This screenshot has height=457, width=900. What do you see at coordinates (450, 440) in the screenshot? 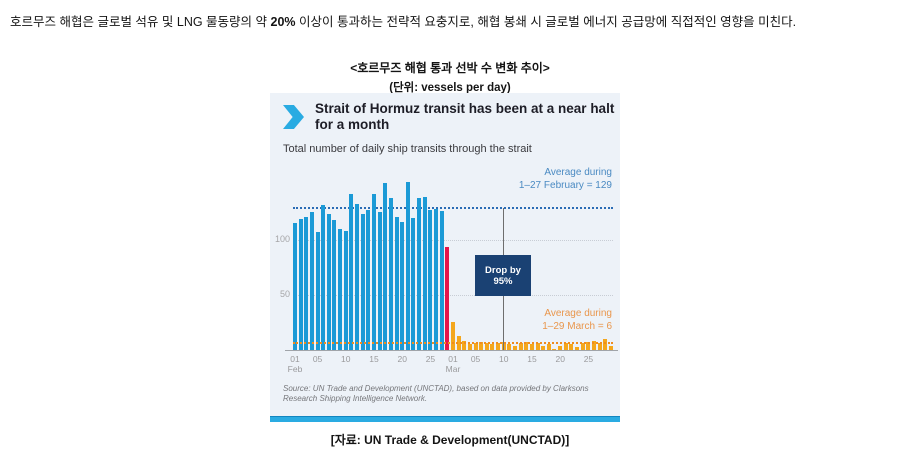
I see `bottom-source-caption: [자료: UN Trade & Development(UNCTAD)]` at bounding box center [450, 440].